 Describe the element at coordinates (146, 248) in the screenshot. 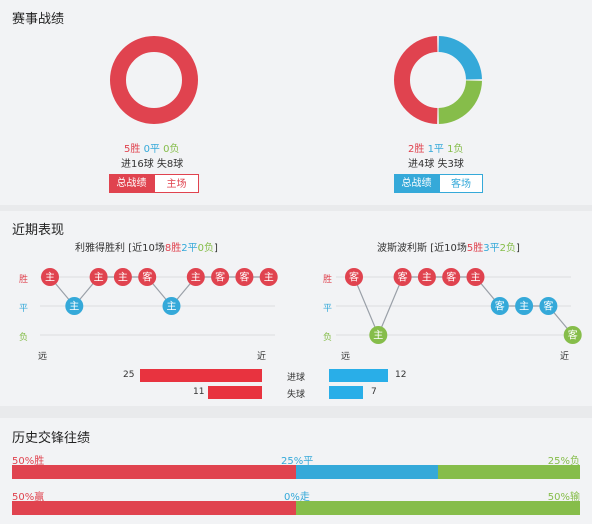

I see `left-team-summary: 利雅得胜利 [近10场8胜2平0负]` at that location.